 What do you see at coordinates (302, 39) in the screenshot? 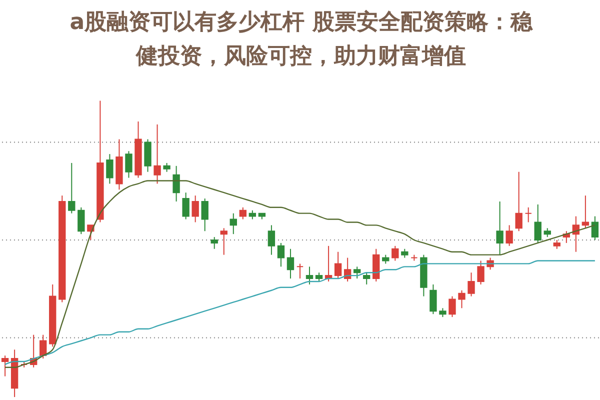
I see `chart-title: a股融资可以有多少杠杆 股票安全配资策略：稳健投资，风险可控，助力财富增值` at bounding box center [302, 39].